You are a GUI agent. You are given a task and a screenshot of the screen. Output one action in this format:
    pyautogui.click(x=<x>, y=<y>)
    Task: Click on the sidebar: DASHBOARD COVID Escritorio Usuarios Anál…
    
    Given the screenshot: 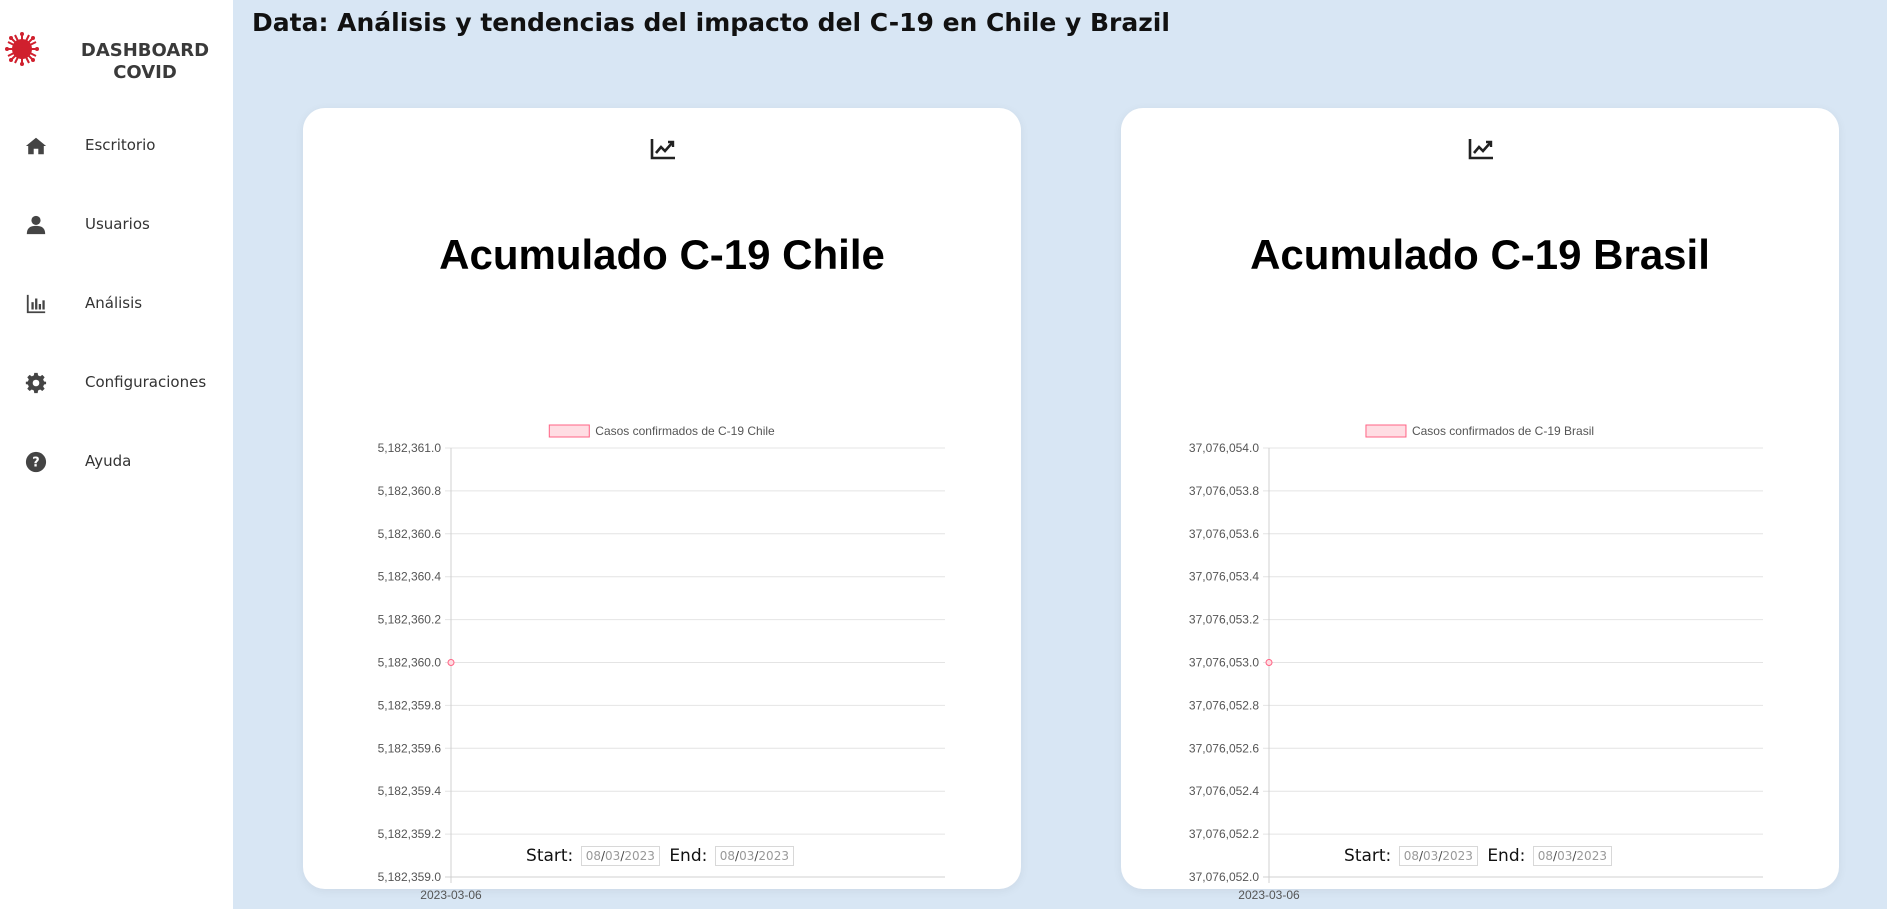 What is the action you would take?
    pyautogui.click(x=116, y=454)
    